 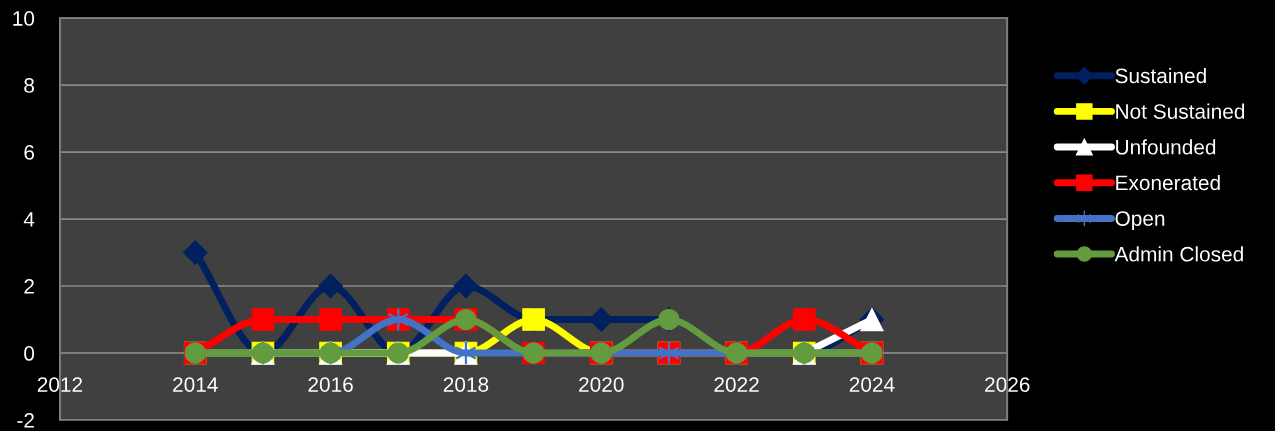 I want to click on legend-label: Not Sustained, so click(x=1180, y=111).